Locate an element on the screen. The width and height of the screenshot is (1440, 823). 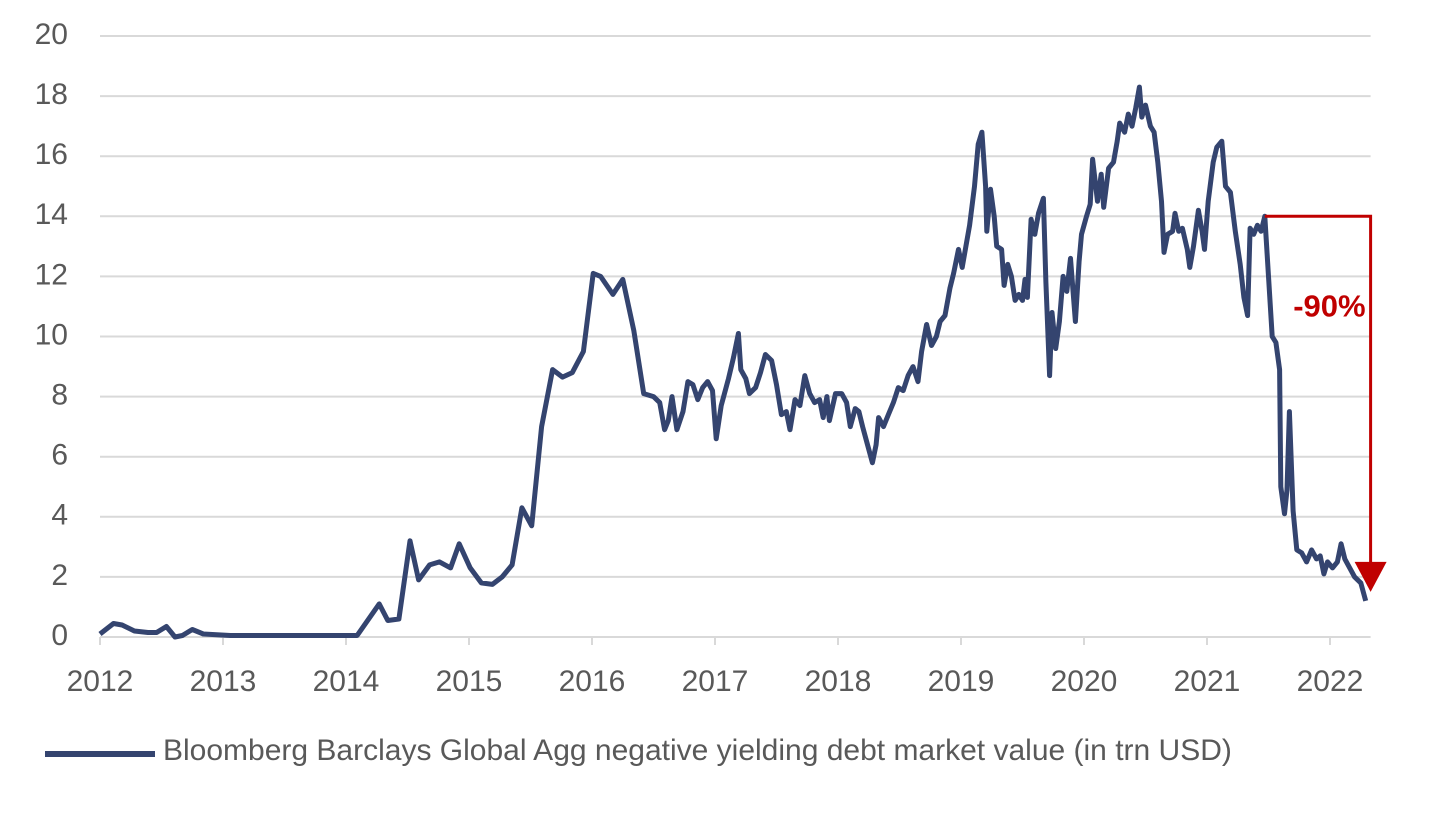
x-tick-label: 2012 is located at coordinates (100, 681).